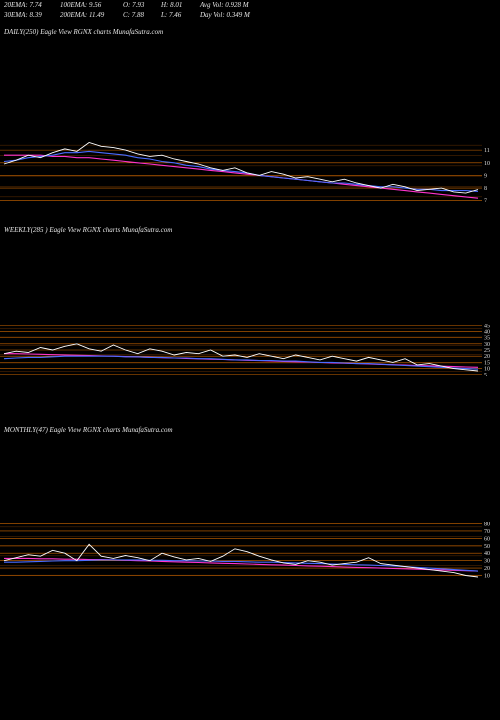  What do you see at coordinates (485, 176) in the screenshot?
I see `daily-axis-label: 9` at bounding box center [485, 176].